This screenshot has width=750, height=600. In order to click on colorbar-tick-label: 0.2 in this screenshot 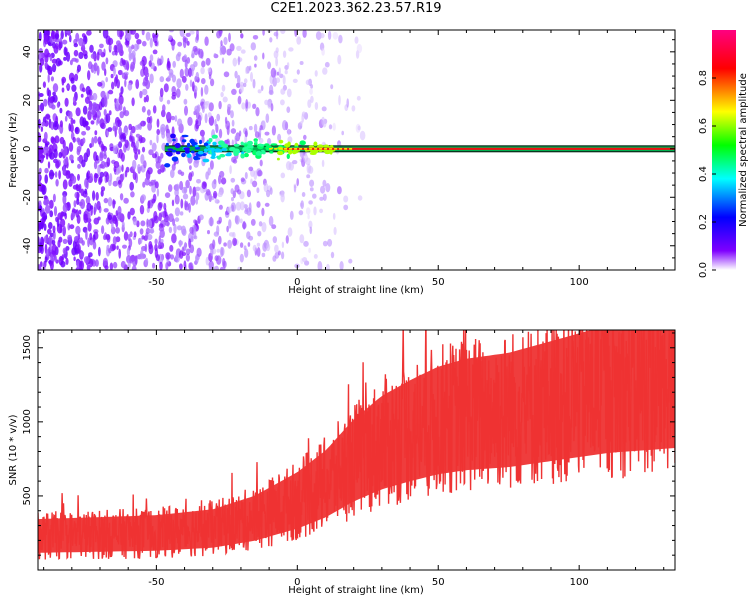, I will do `click(703, 222)`.